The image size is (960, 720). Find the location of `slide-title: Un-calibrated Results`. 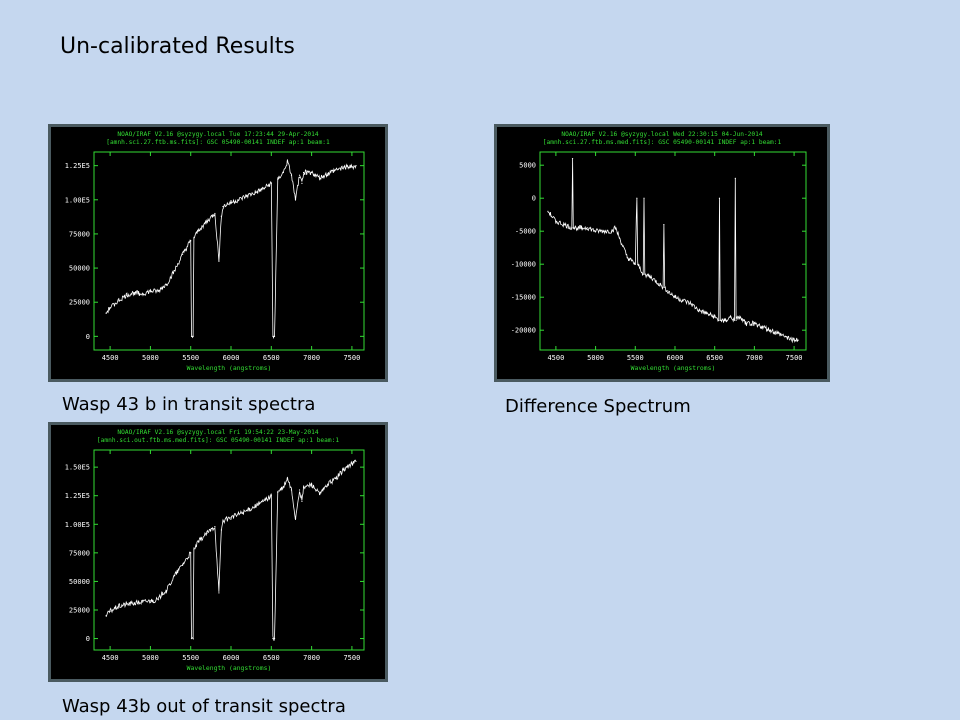

slide-title: Un-calibrated Results is located at coordinates (177, 46).